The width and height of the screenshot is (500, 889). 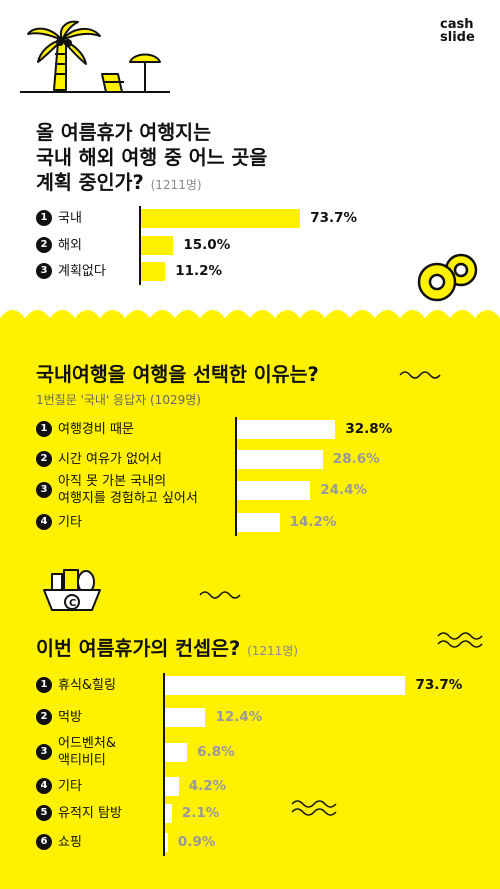 What do you see at coordinates (216, 751) in the screenshot?
I see `data-label: 6.8%` at bounding box center [216, 751].